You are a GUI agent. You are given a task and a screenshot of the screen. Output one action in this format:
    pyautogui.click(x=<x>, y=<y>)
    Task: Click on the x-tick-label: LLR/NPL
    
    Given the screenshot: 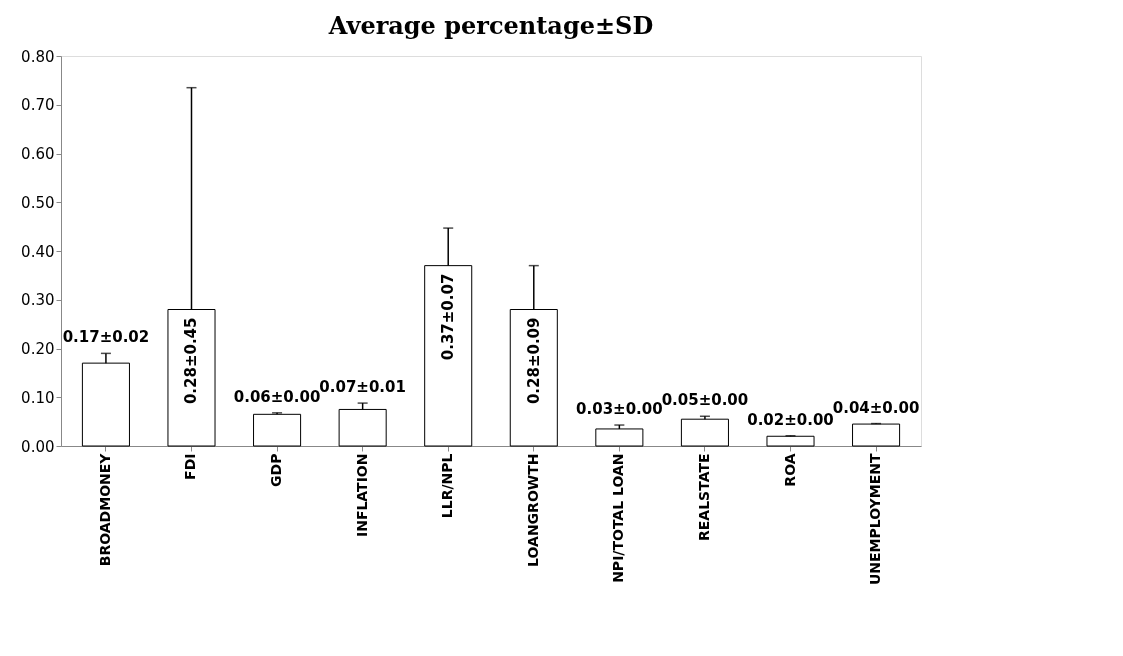 What is the action you would take?
    pyautogui.click(x=447, y=486)
    